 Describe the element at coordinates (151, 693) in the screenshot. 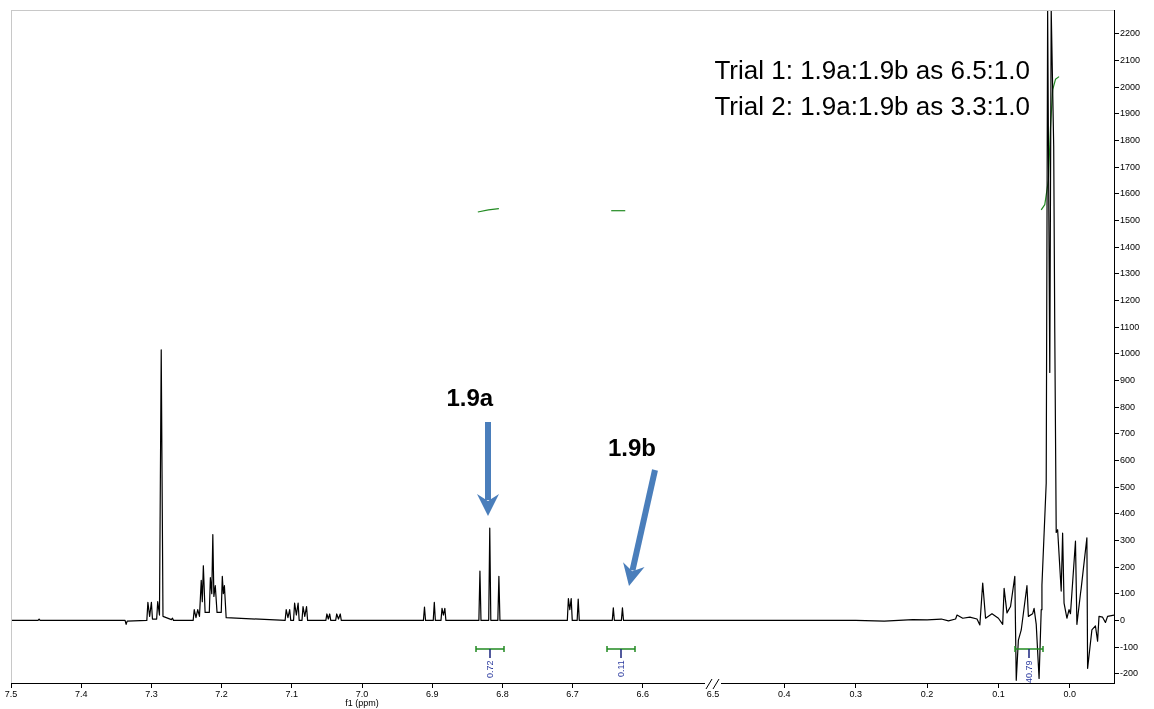

I see `x-tick-label: 7.3` at that location.